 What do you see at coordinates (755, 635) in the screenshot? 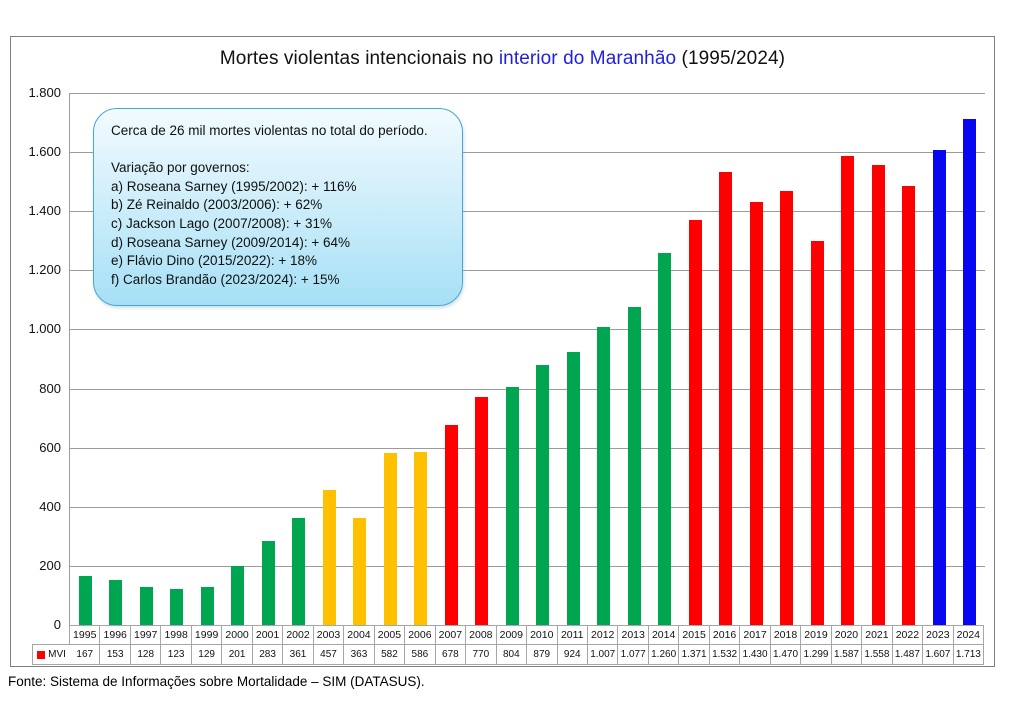
I see `year-cell: 2017` at bounding box center [755, 635].